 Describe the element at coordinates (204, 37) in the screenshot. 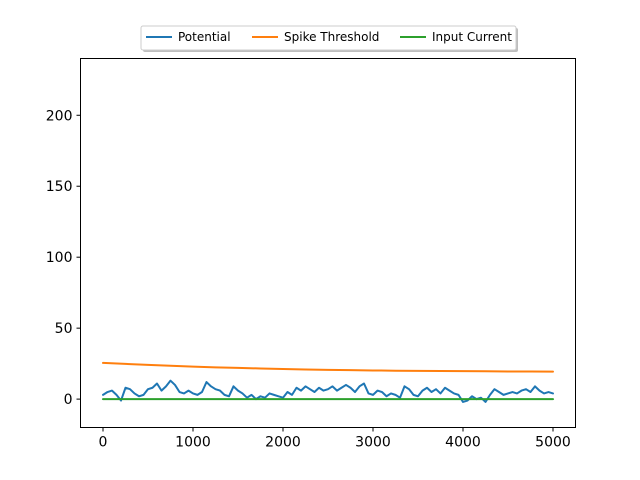

I see `legend-label-potential: Potential` at that location.